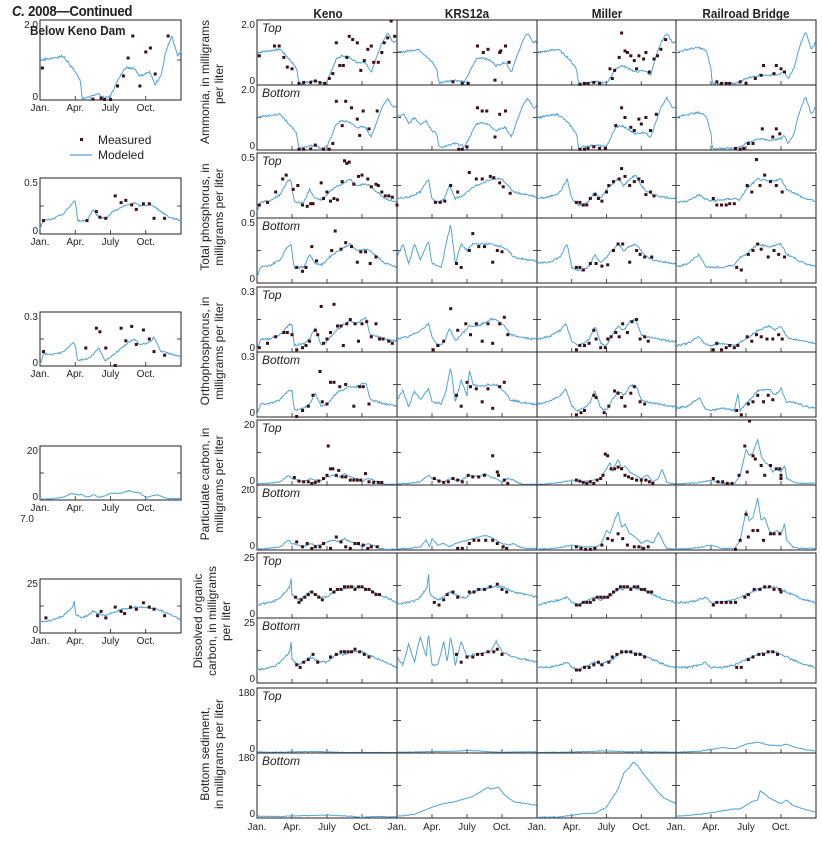 The image size is (822, 845). What do you see at coordinates (327, 585) in the screenshot?
I see `subplot-r4-0-top` at bounding box center [327, 585].